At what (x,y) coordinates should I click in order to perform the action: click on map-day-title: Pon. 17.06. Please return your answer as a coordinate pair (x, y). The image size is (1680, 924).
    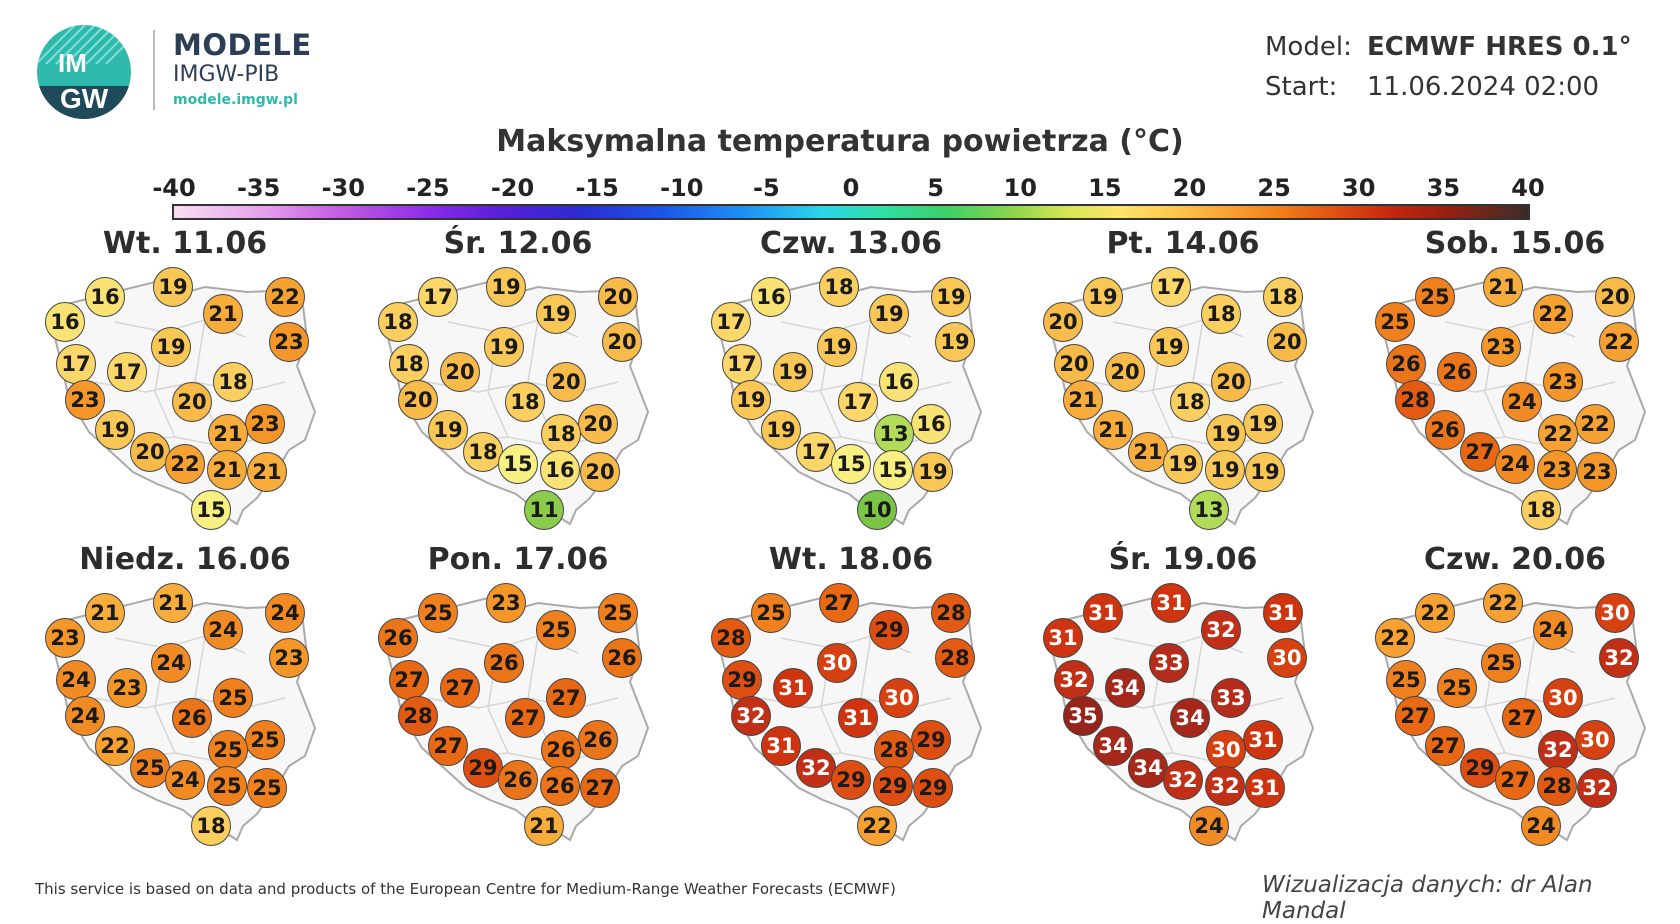
    Looking at the image, I should click on (518, 559).